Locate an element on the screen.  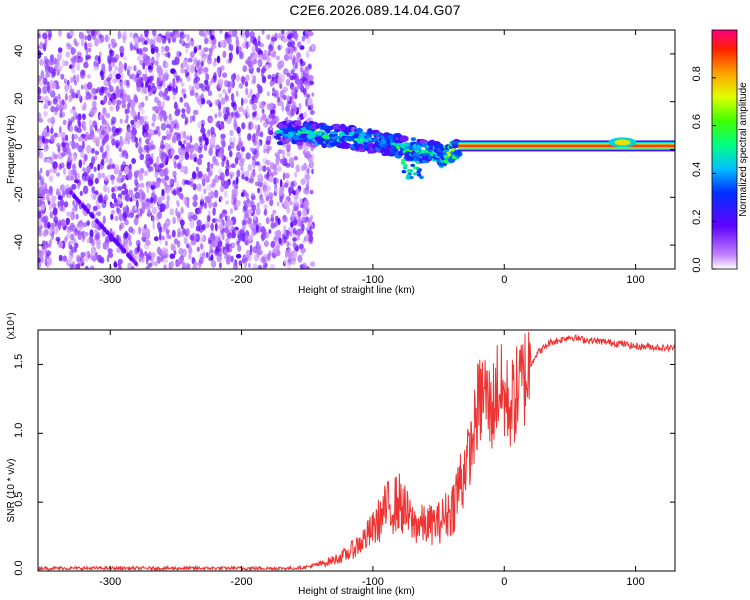
x-tick-label: 0 is located at coordinates (504, 280).